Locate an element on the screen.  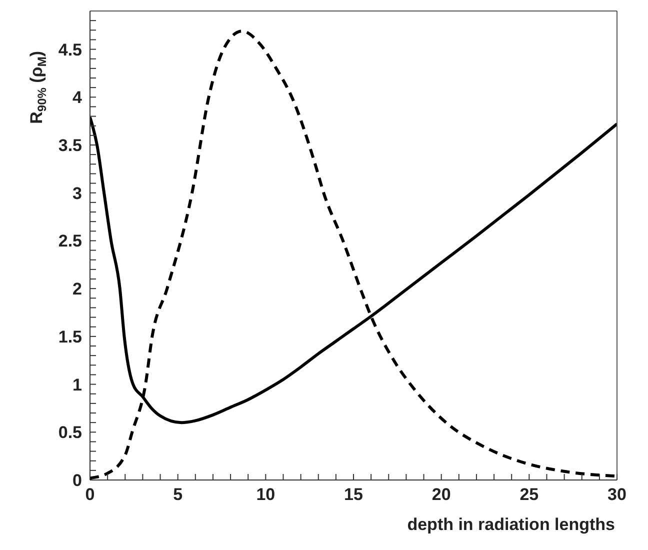
x-axis-title: depth in radiation lengths is located at coordinates (511, 524).